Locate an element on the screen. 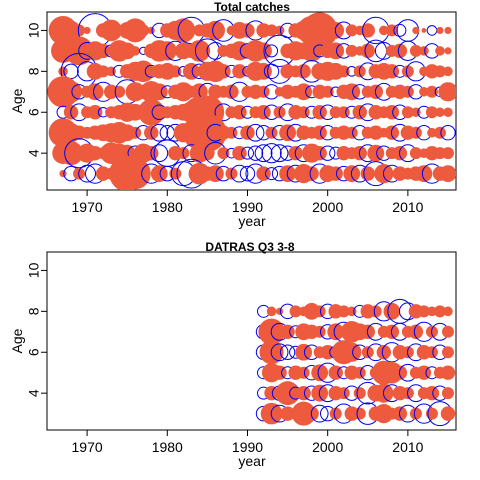  bubble-group is located at coordinates (355, 362).